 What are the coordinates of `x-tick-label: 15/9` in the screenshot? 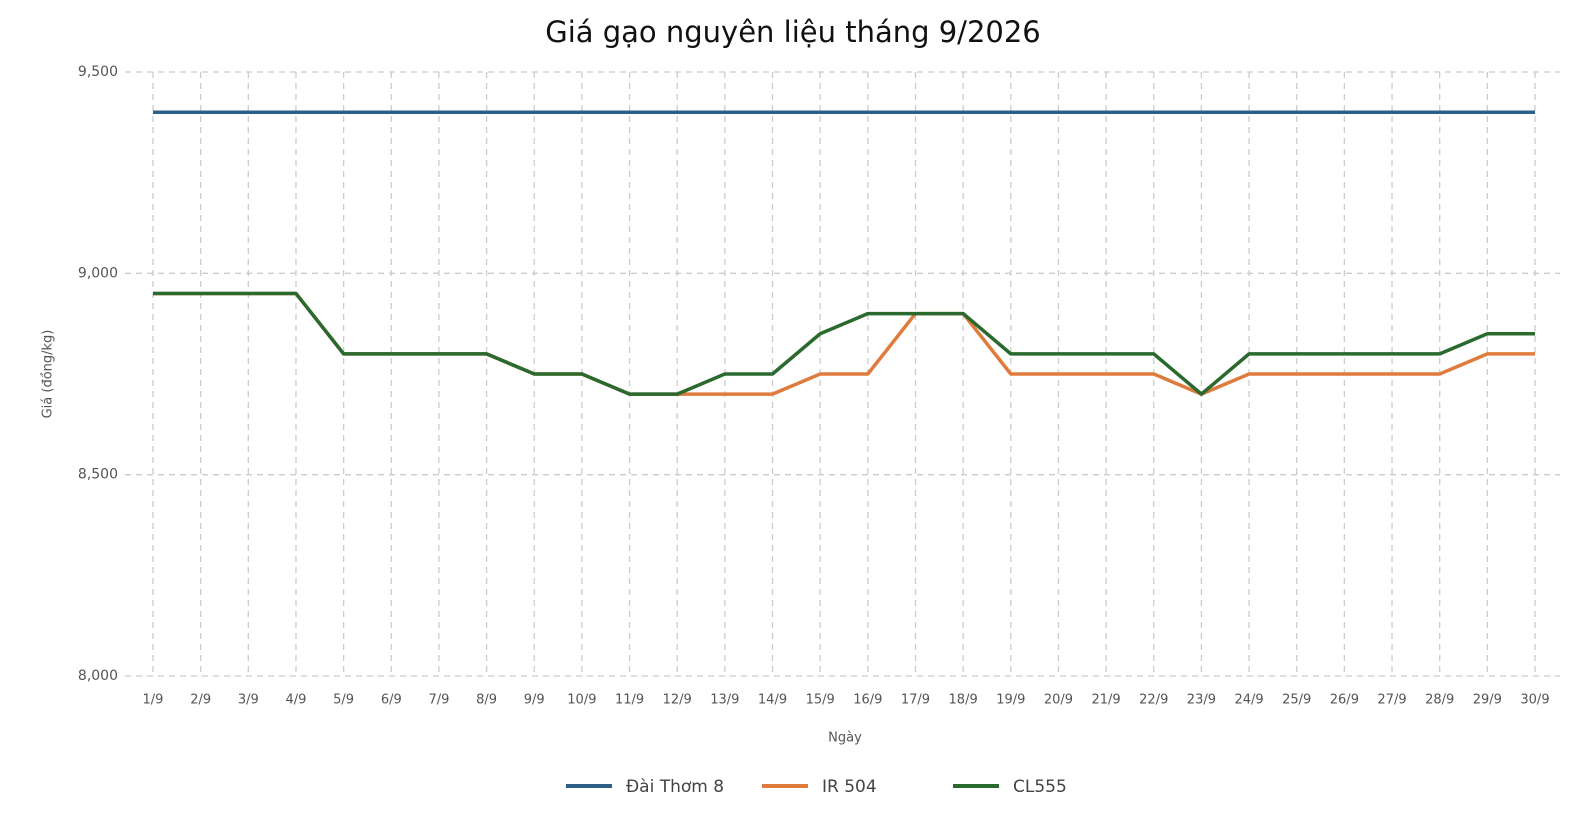 It's located at (820, 700).